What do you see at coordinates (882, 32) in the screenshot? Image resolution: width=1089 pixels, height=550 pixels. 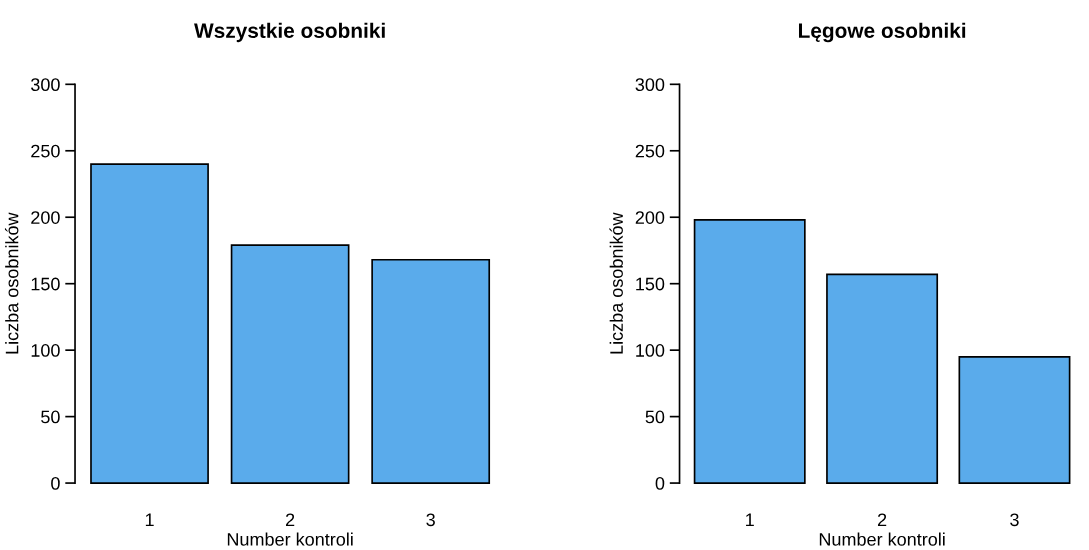 I see `chart-title: Lęgowe osobniki` at bounding box center [882, 32].